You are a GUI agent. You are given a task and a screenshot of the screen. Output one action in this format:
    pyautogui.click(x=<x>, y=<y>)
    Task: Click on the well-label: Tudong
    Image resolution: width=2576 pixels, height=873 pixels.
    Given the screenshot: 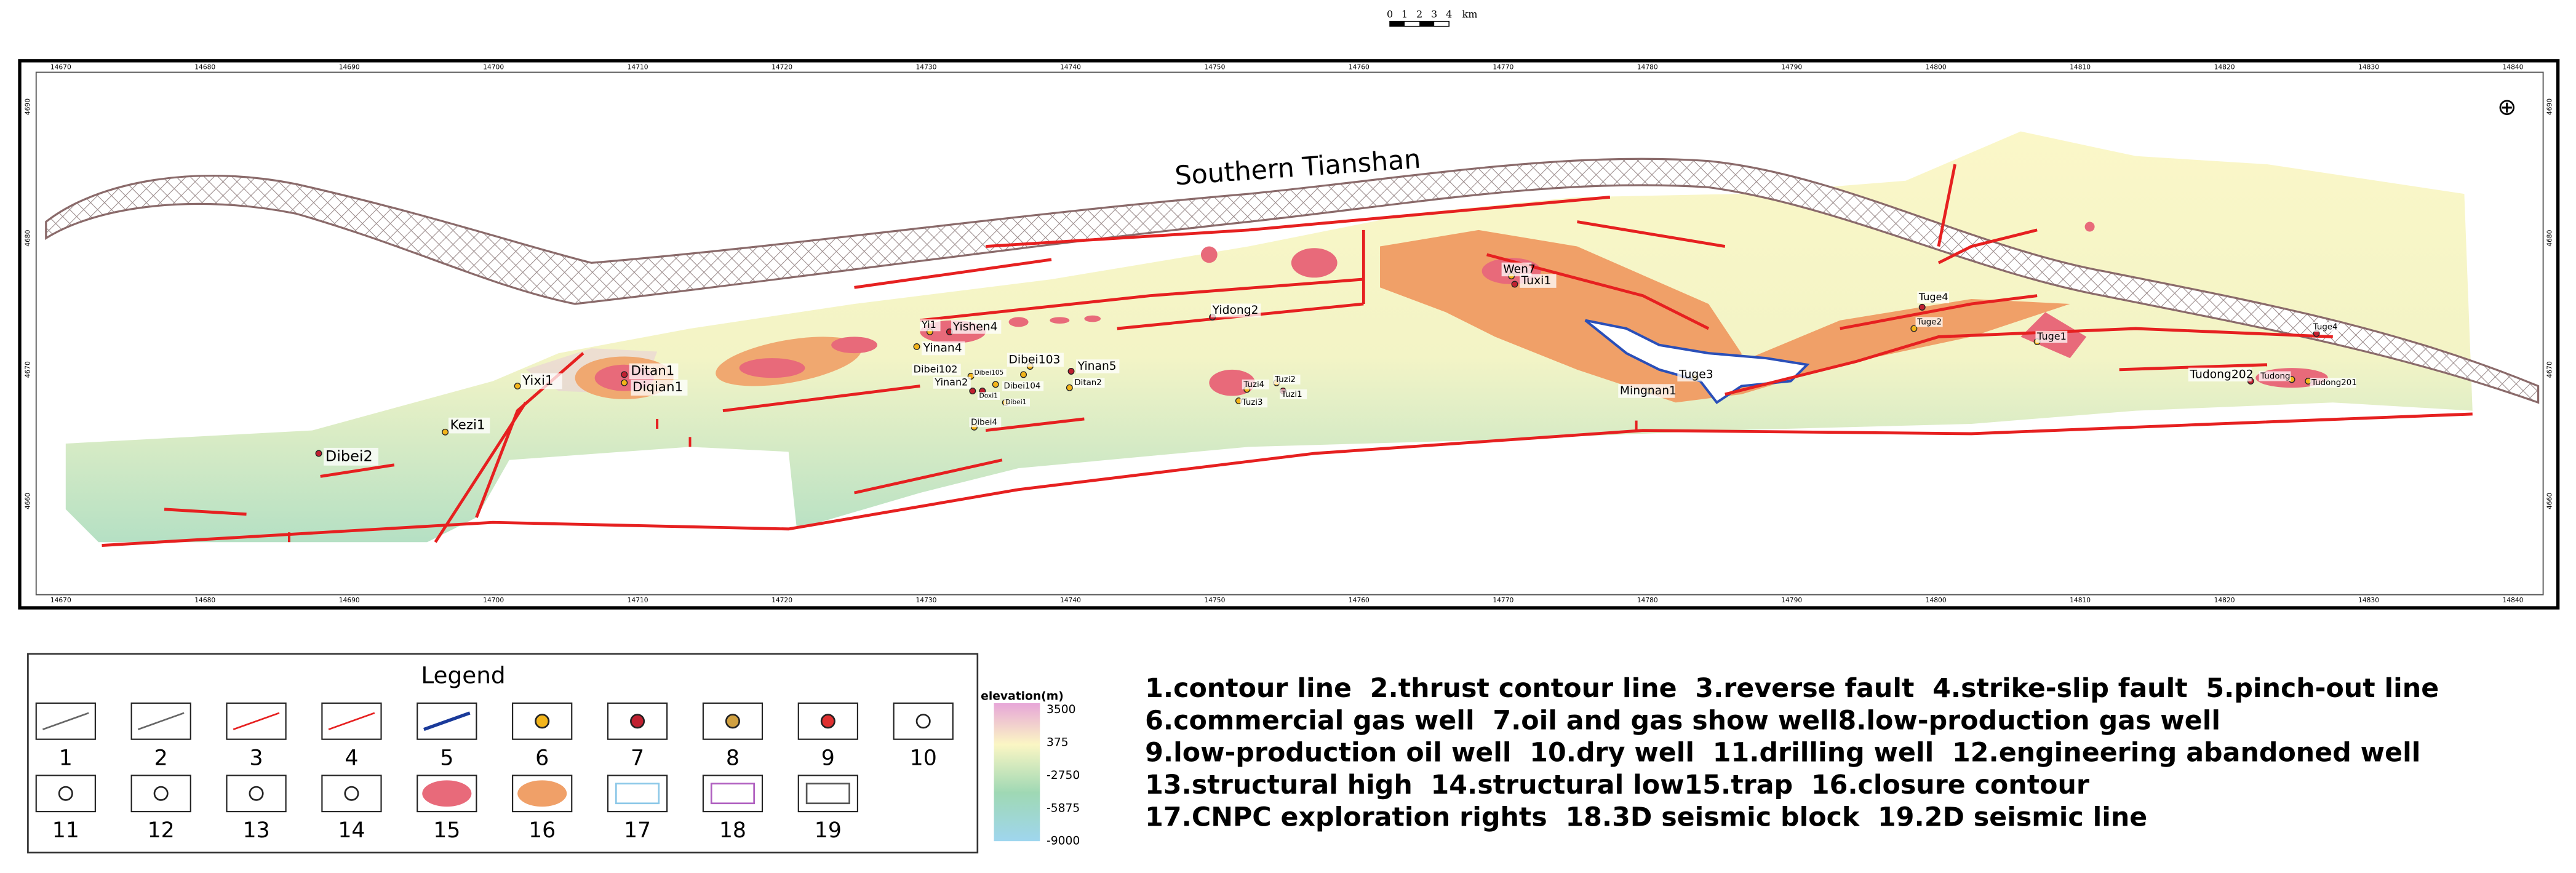 What is the action you would take?
    pyautogui.click(x=2275, y=376)
    